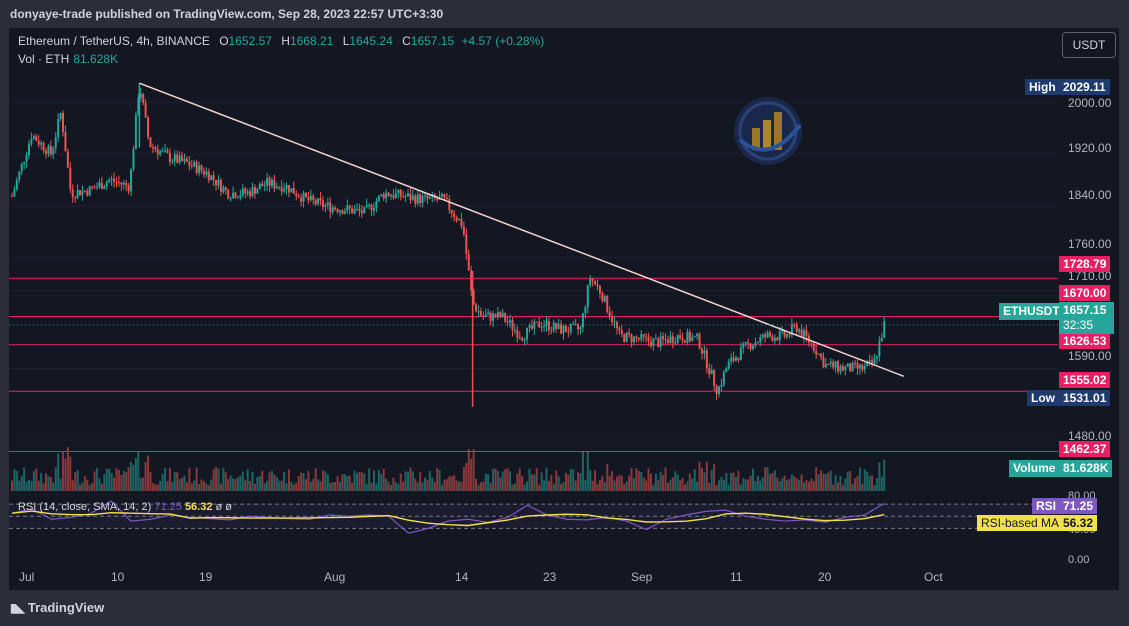 The image size is (1129, 626). I want to click on last-price-value: 1657.15, so click(1085, 310).